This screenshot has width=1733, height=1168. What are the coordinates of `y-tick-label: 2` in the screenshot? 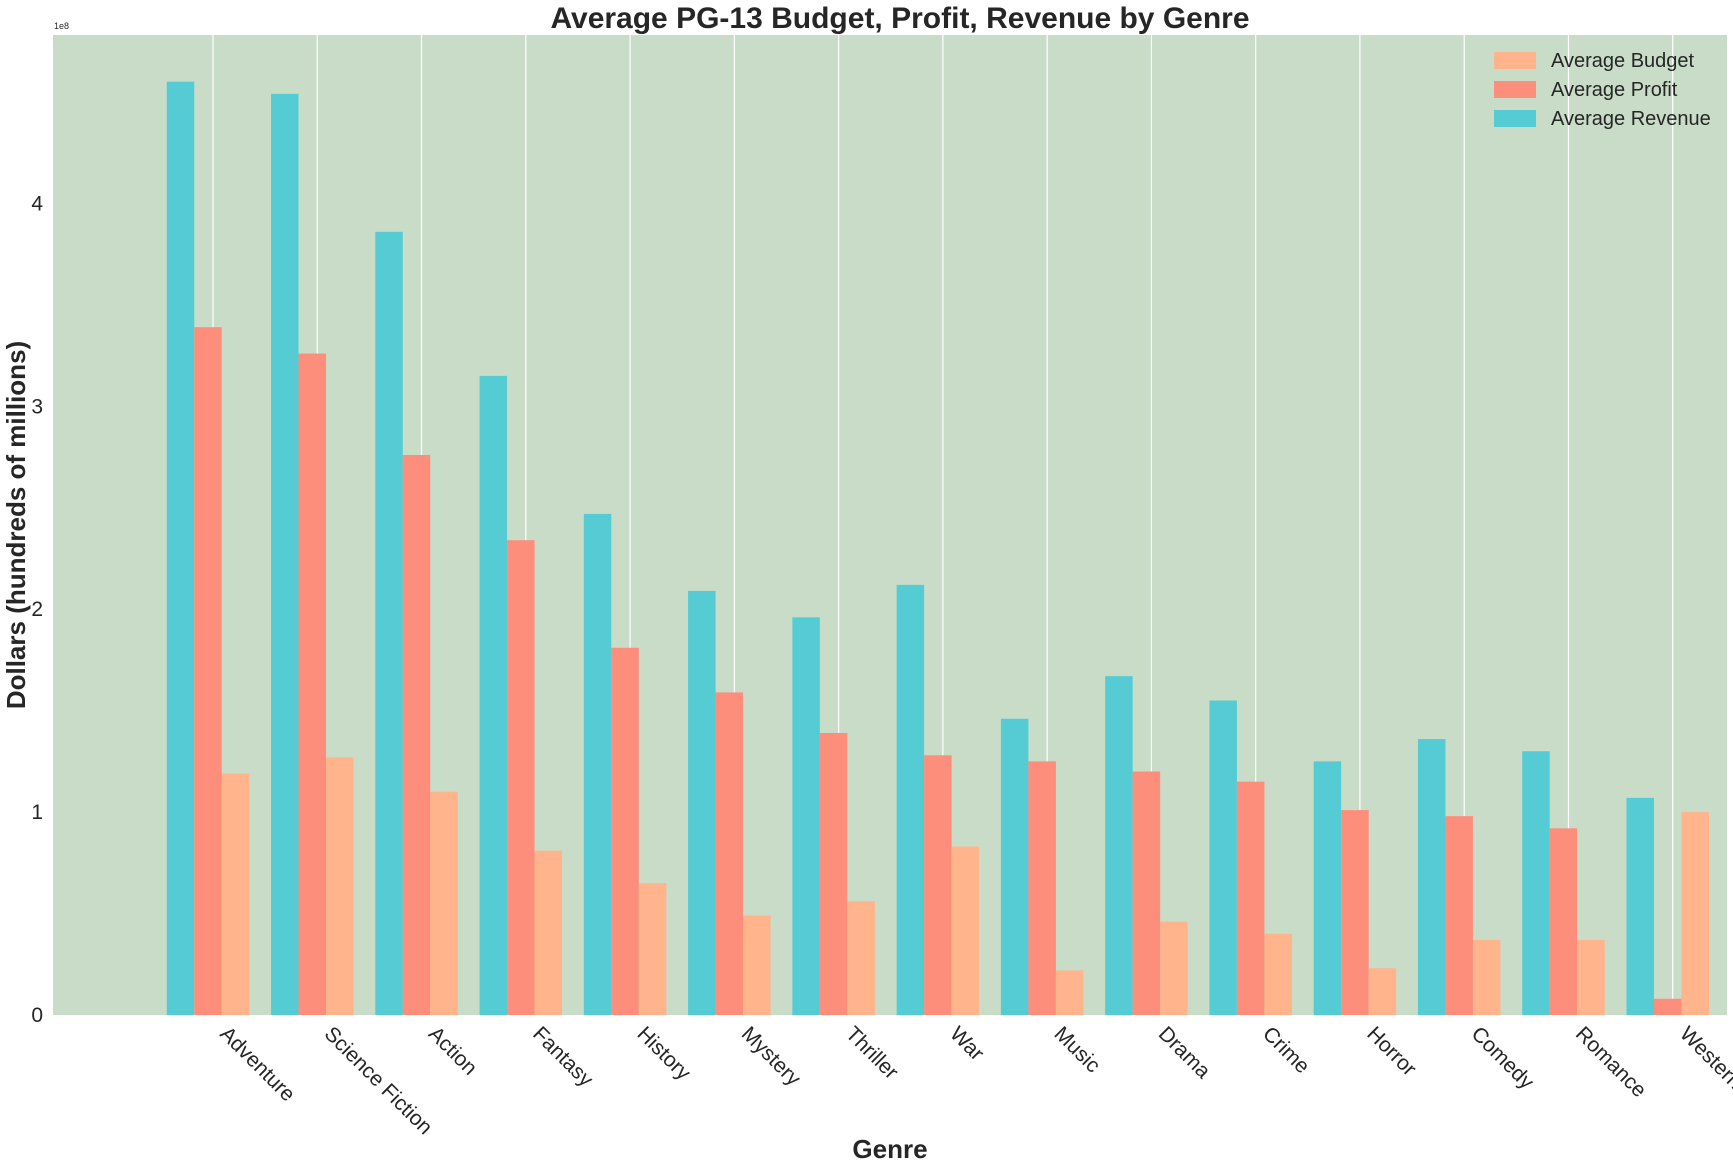 It's located at (37, 609).